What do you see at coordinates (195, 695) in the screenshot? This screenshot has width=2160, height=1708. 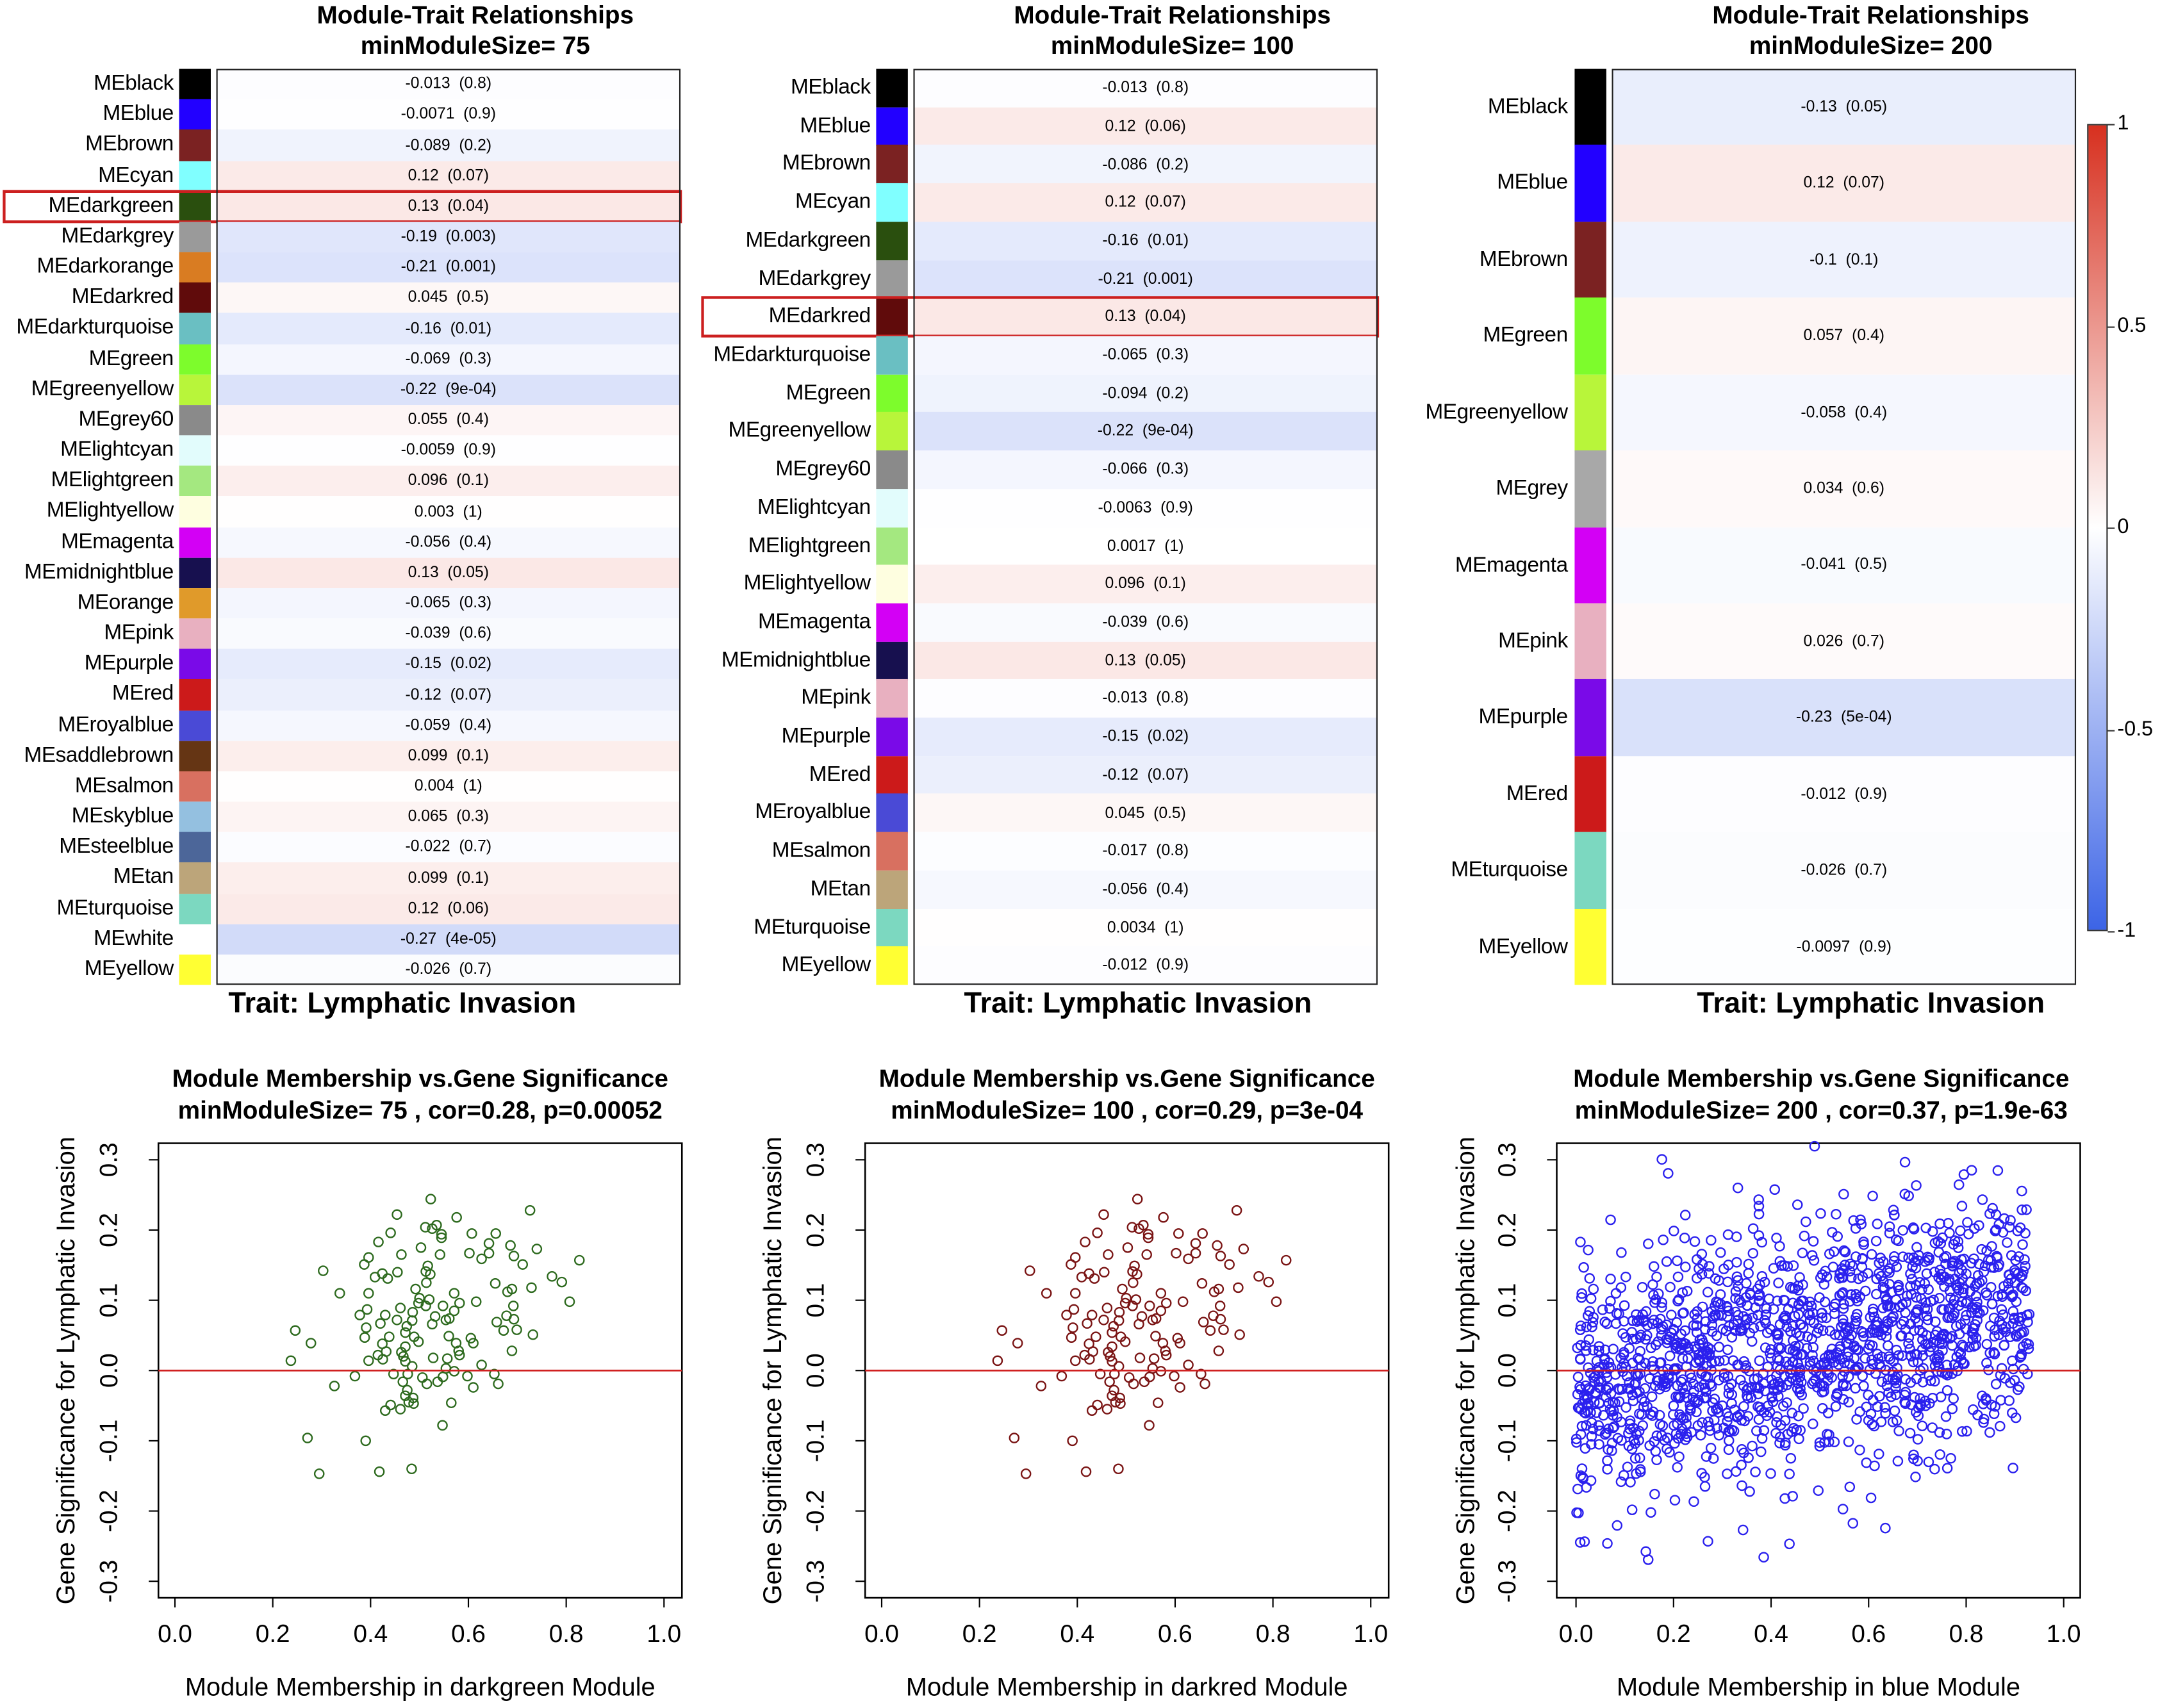 I see `module-color-swatch` at bounding box center [195, 695].